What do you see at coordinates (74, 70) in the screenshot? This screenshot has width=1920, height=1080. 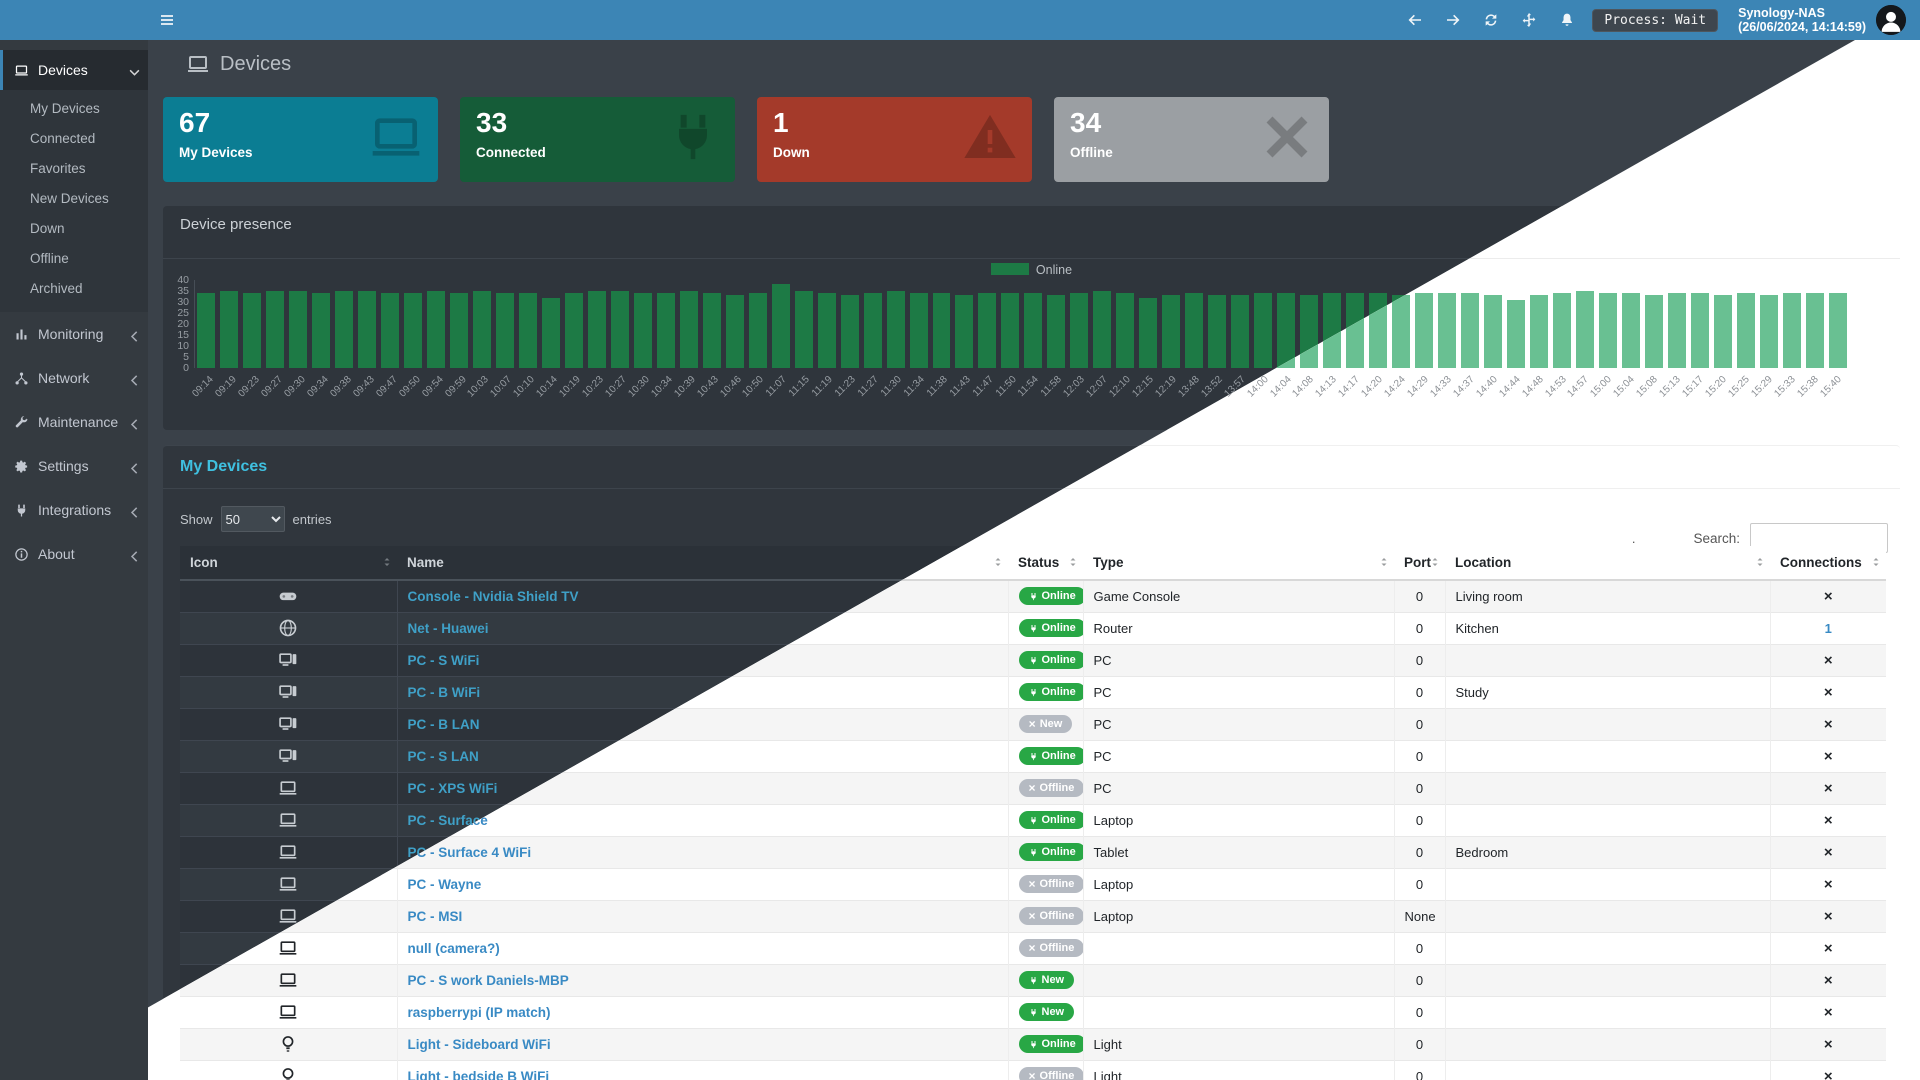 I see `sidebar-item-devices: Devices` at bounding box center [74, 70].